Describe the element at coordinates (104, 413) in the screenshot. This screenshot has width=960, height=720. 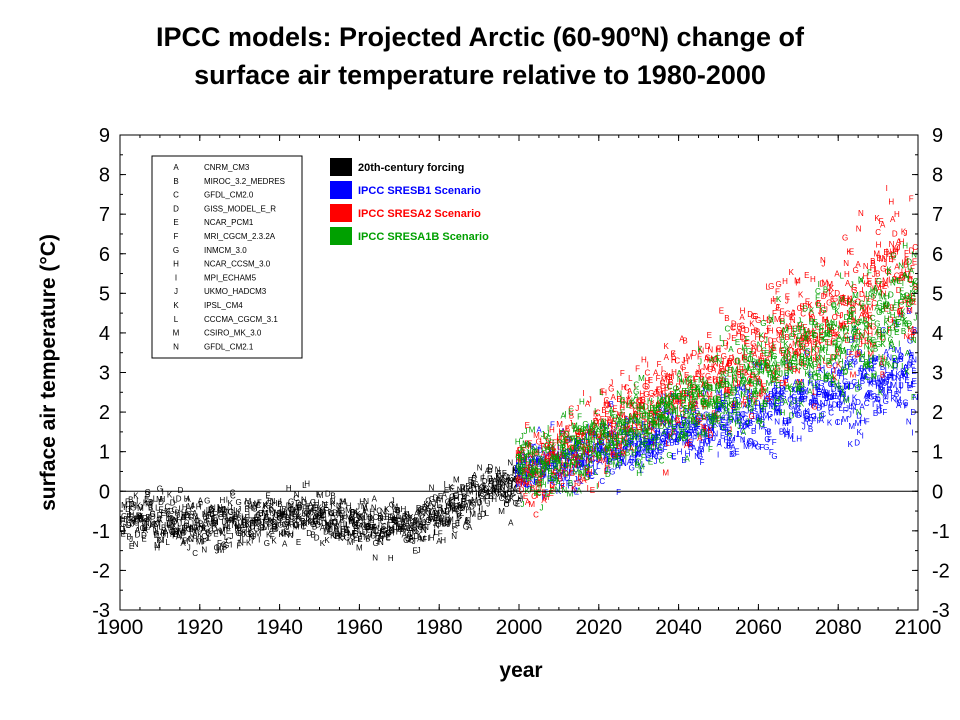
I see `y-tick-label-left: 2` at that location.